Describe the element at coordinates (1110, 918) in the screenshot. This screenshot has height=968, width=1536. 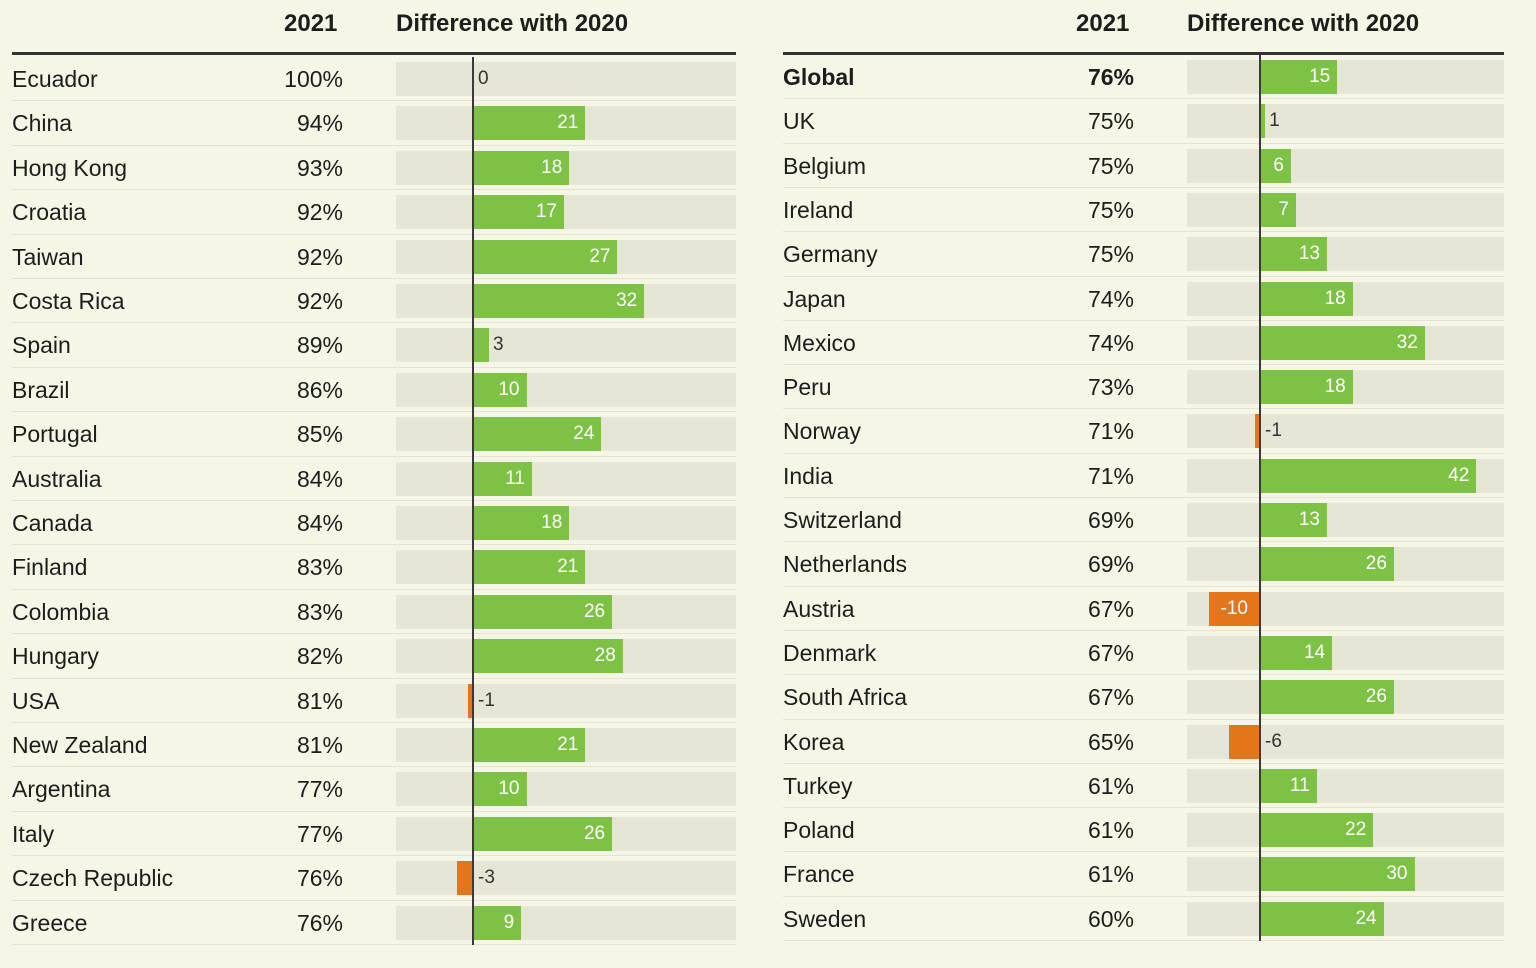
I see `value-2021: 60%` at that location.